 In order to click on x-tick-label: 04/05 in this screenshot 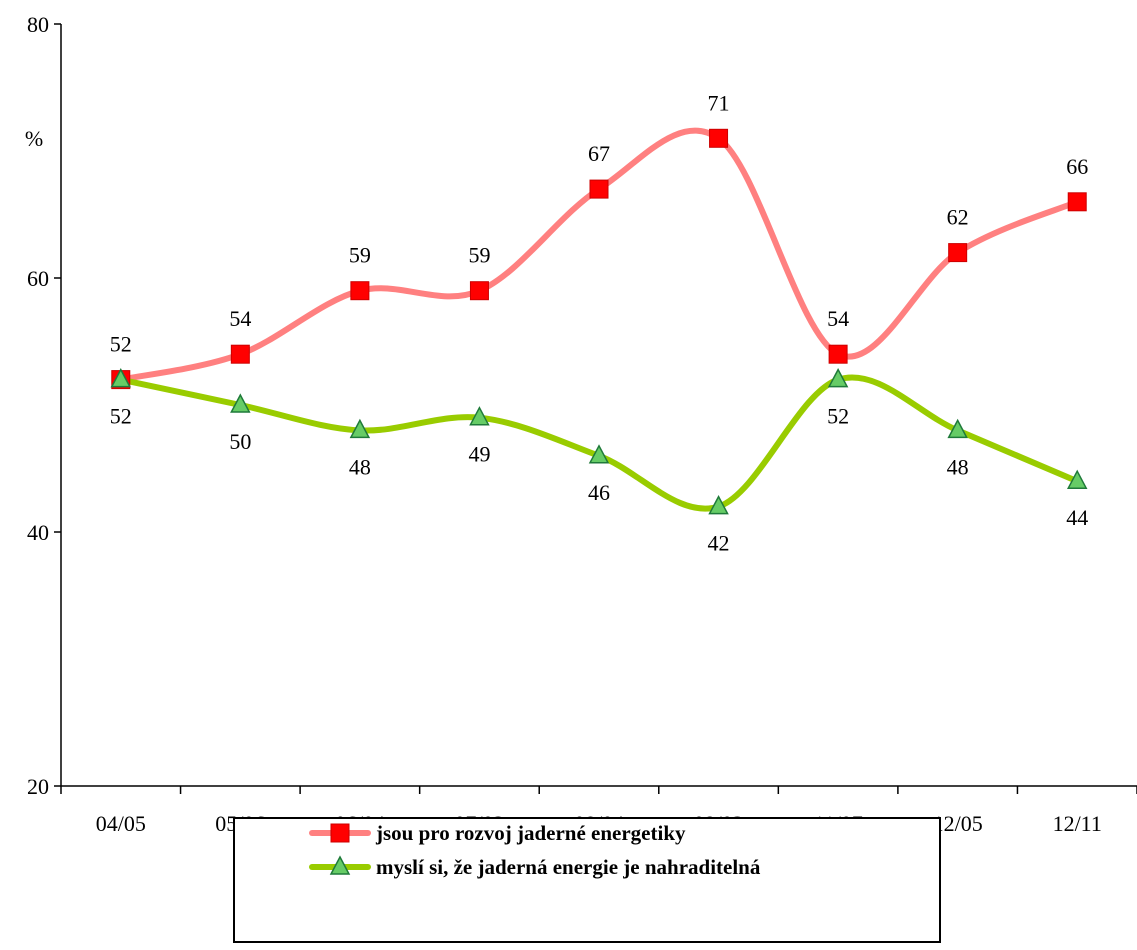, I will do `click(121, 823)`.